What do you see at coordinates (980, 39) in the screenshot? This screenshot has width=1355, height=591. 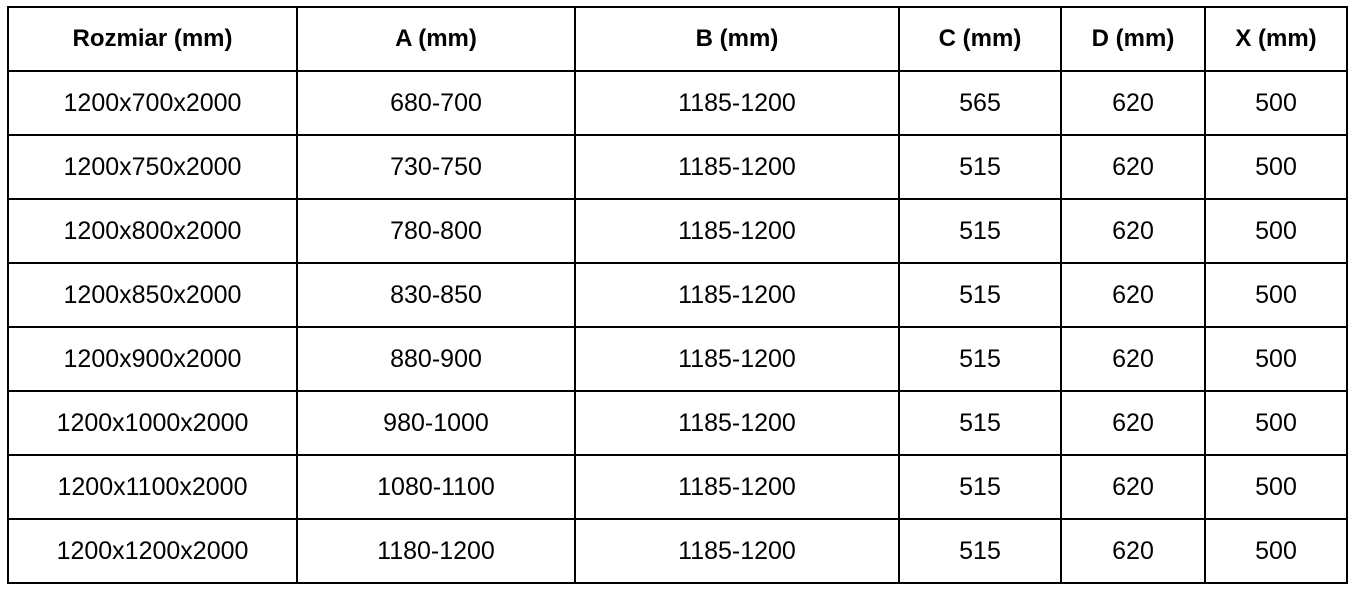 I see `column-header-c: C (mm)` at bounding box center [980, 39].